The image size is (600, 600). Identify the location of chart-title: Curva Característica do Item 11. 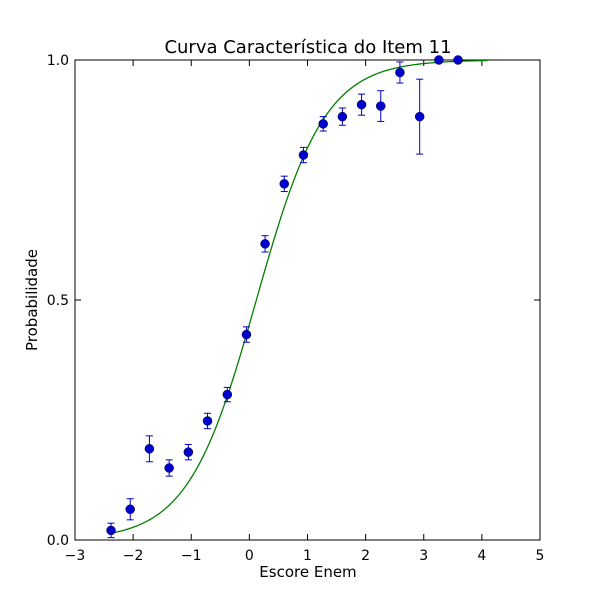
(307, 47).